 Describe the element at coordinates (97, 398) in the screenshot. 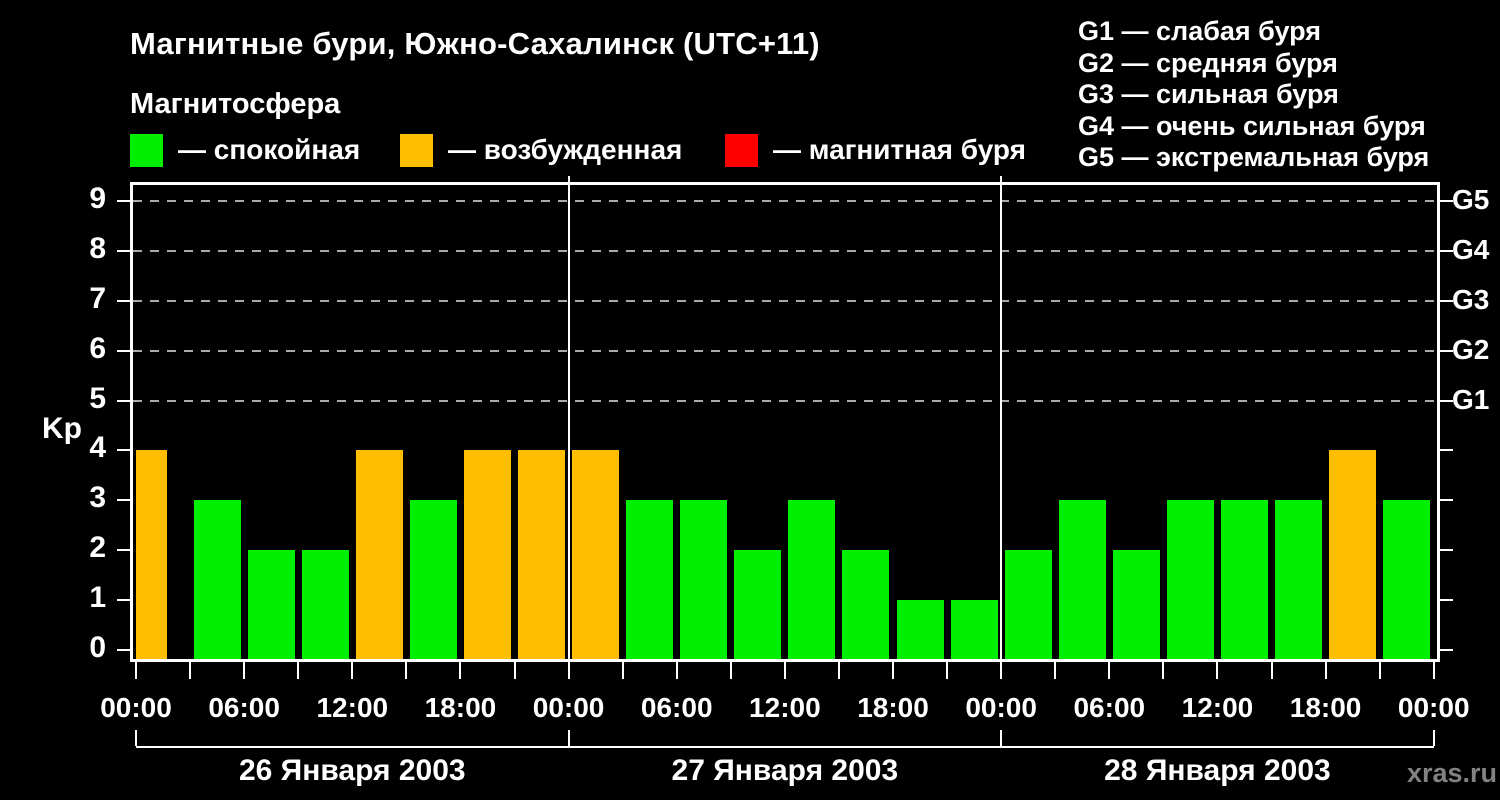

I see `y-tick-label: 5` at that location.